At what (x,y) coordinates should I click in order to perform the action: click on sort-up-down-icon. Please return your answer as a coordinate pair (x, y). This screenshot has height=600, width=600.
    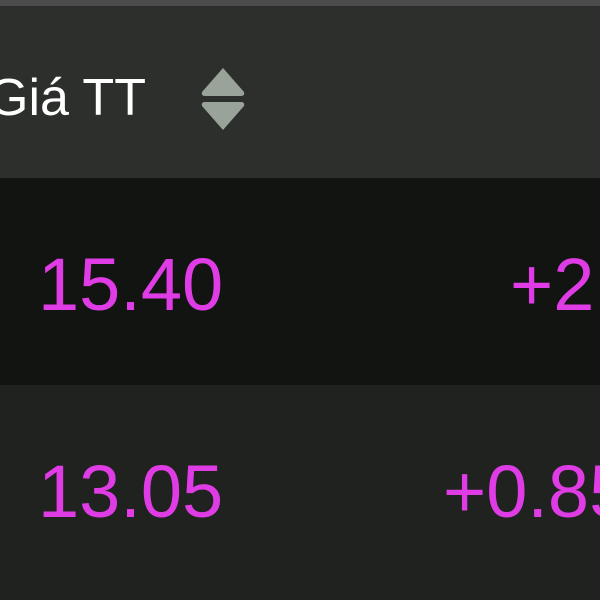
    Looking at the image, I should click on (223, 99).